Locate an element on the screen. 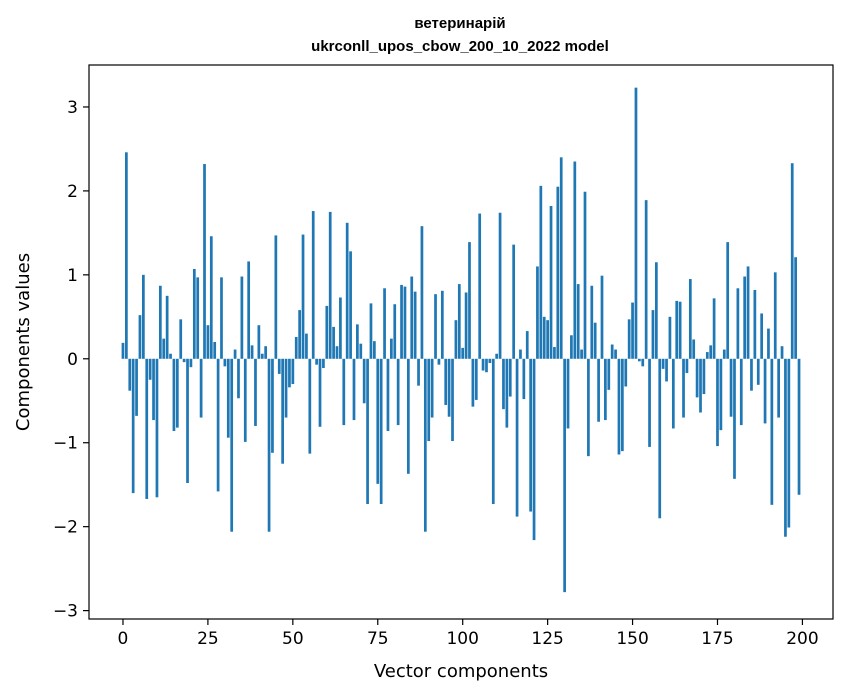 The width and height of the screenshot is (847, 696). x-tick-label: 125 is located at coordinates (547, 639).